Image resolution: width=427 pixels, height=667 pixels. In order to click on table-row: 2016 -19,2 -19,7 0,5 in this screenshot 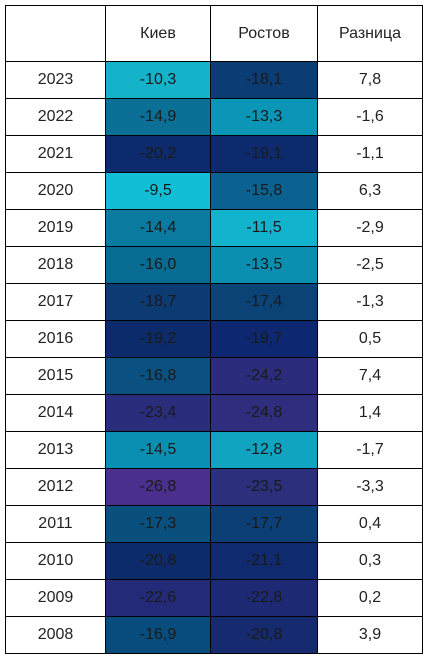, I will do `click(214, 339)`.